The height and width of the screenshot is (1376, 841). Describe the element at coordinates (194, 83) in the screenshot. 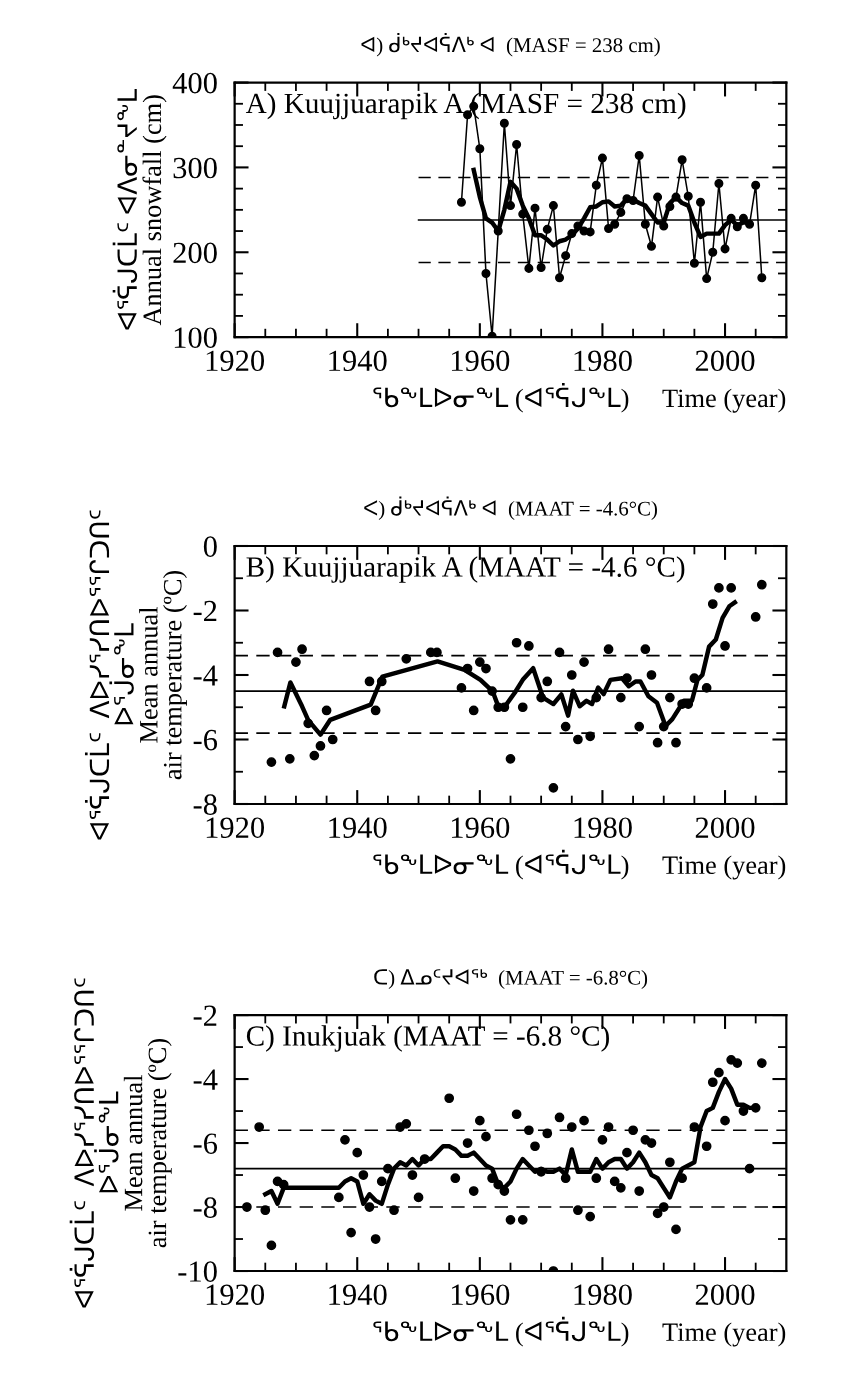

I see `y-tick-label: 400` at that location.